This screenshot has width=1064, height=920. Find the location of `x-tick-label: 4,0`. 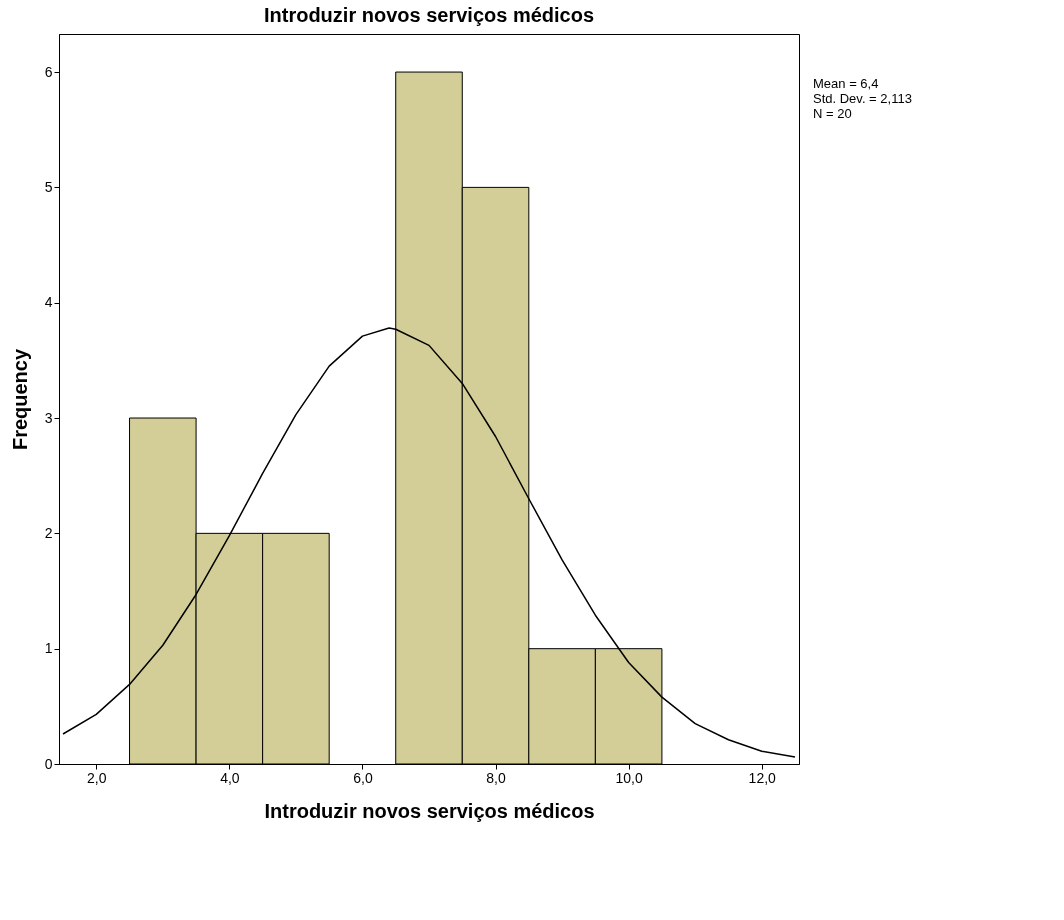

x-tick-label: 4,0 is located at coordinates (230, 777).